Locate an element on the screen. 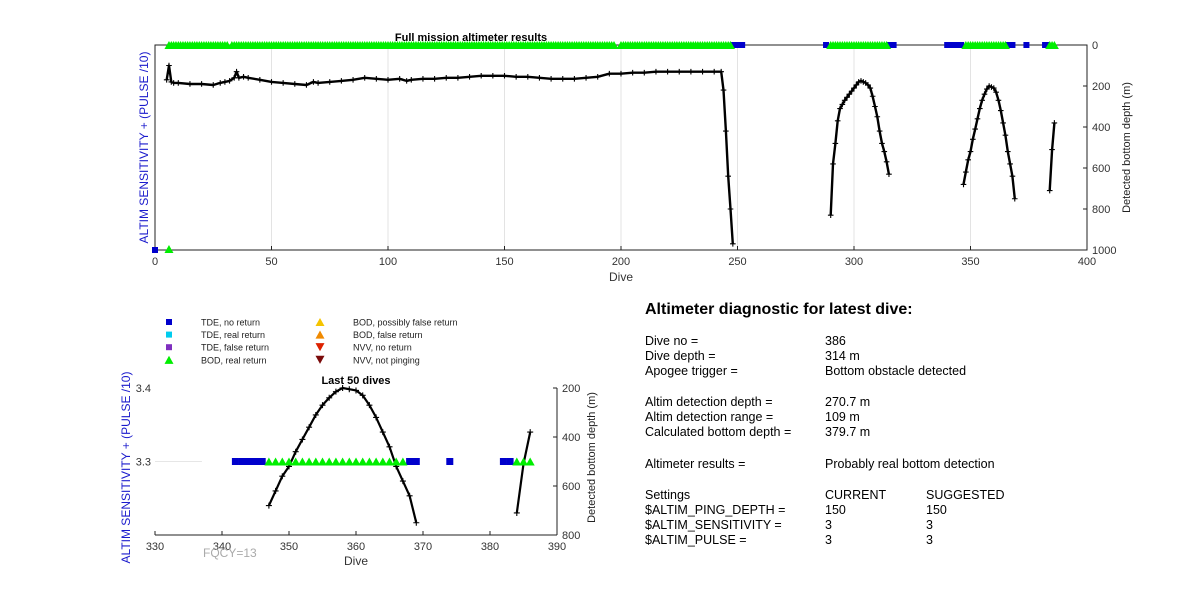 This screenshot has height=601, width=1200. legend-label: NVV, no return is located at coordinates (382, 348).